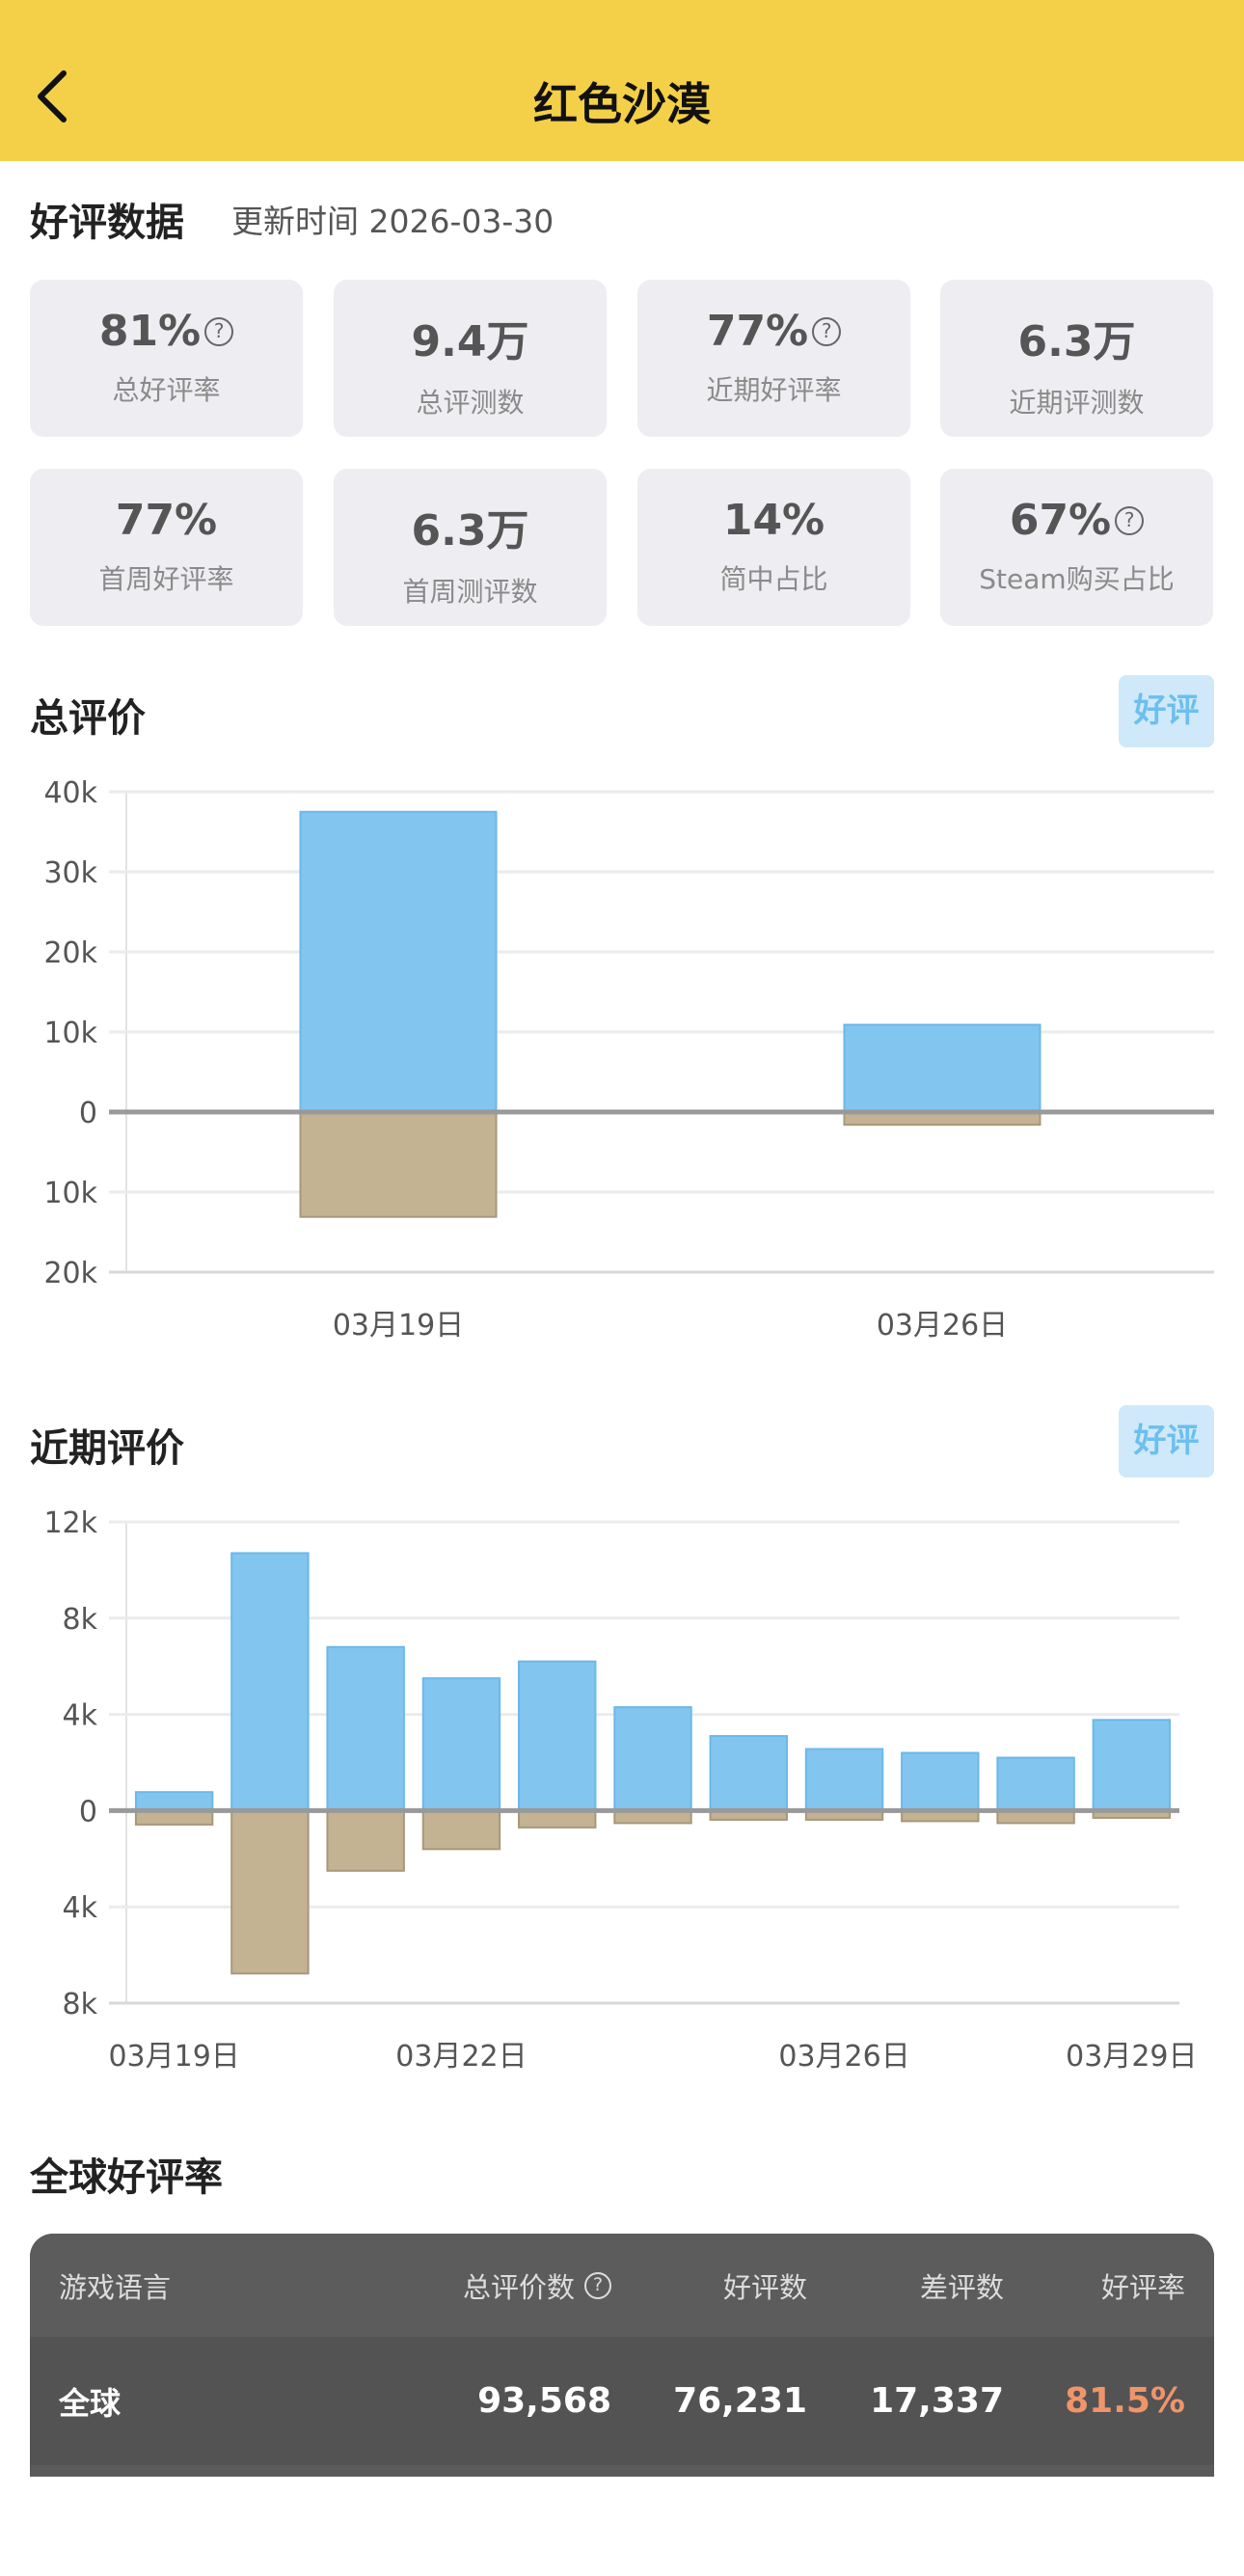 The height and width of the screenshot is (2576, 1244). Describe the element at coordinates (1077, 403) in the screenshot. I see `stat-label: 近期评测数` at that location.